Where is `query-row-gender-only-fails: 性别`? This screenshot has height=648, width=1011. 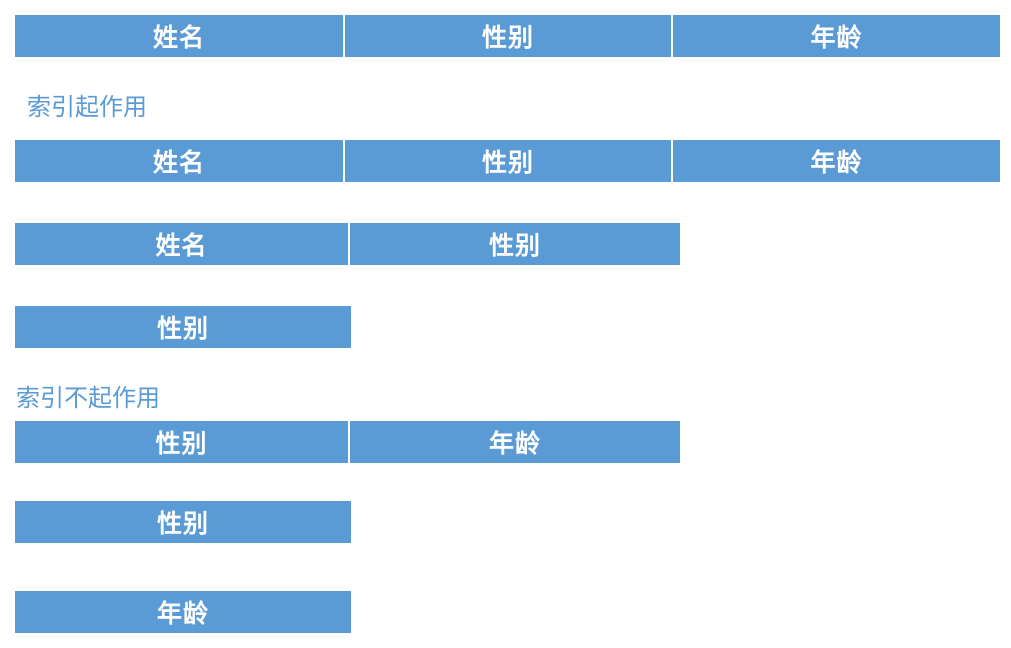
query-row-gender-only-fails: 性别 is located at coordinates (183, 522).